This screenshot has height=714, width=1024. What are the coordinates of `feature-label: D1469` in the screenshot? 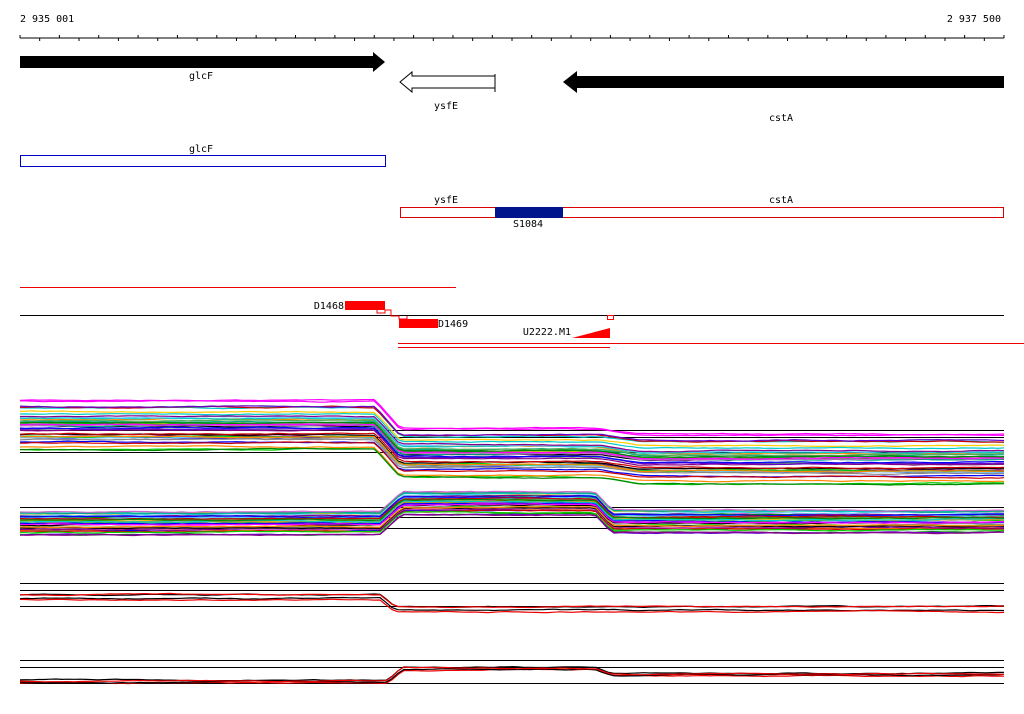 It's located at (453, 324).